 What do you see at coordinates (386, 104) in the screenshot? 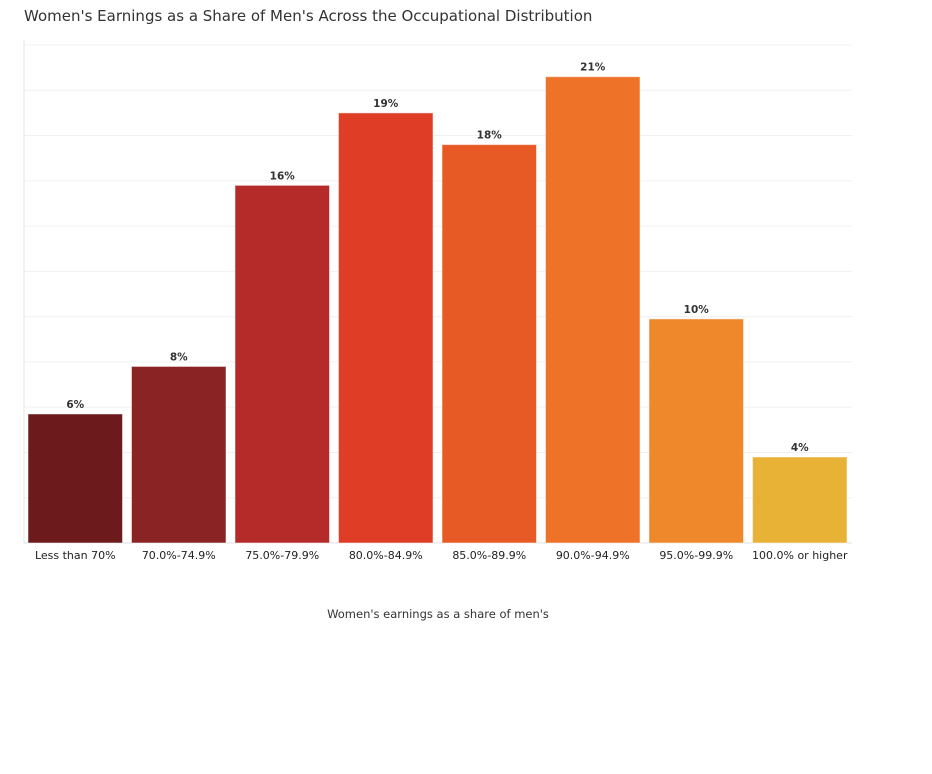
I see `data-label: 19%` at bounding box center [386, 104].